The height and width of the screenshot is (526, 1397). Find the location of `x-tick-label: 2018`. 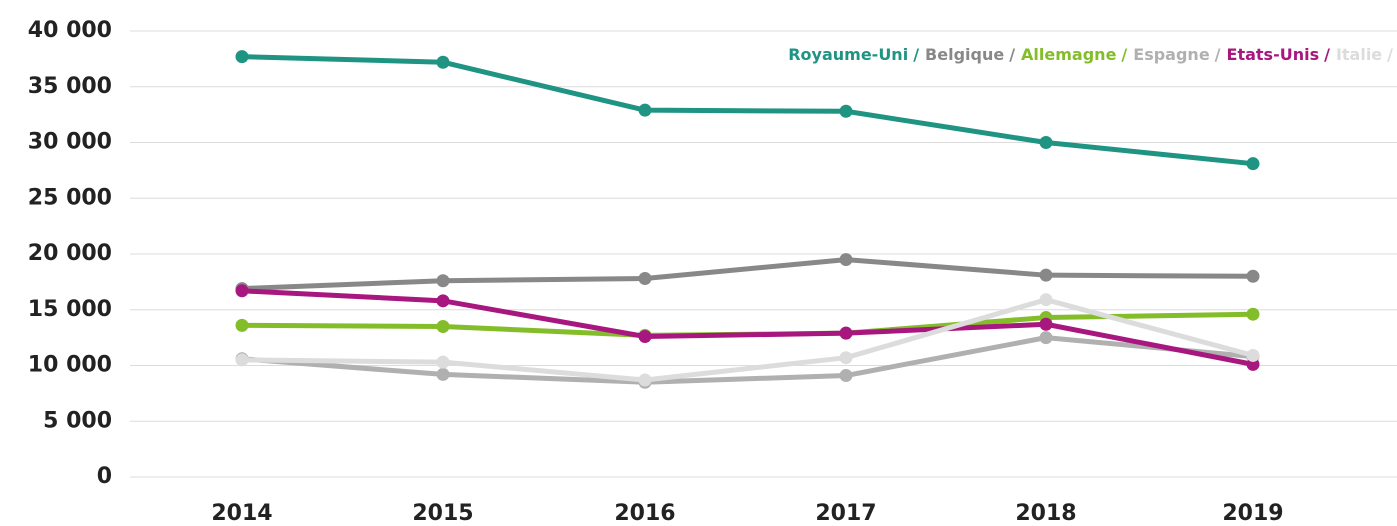

x-tick-label: 2018 is located at coordinates (1045, 513).